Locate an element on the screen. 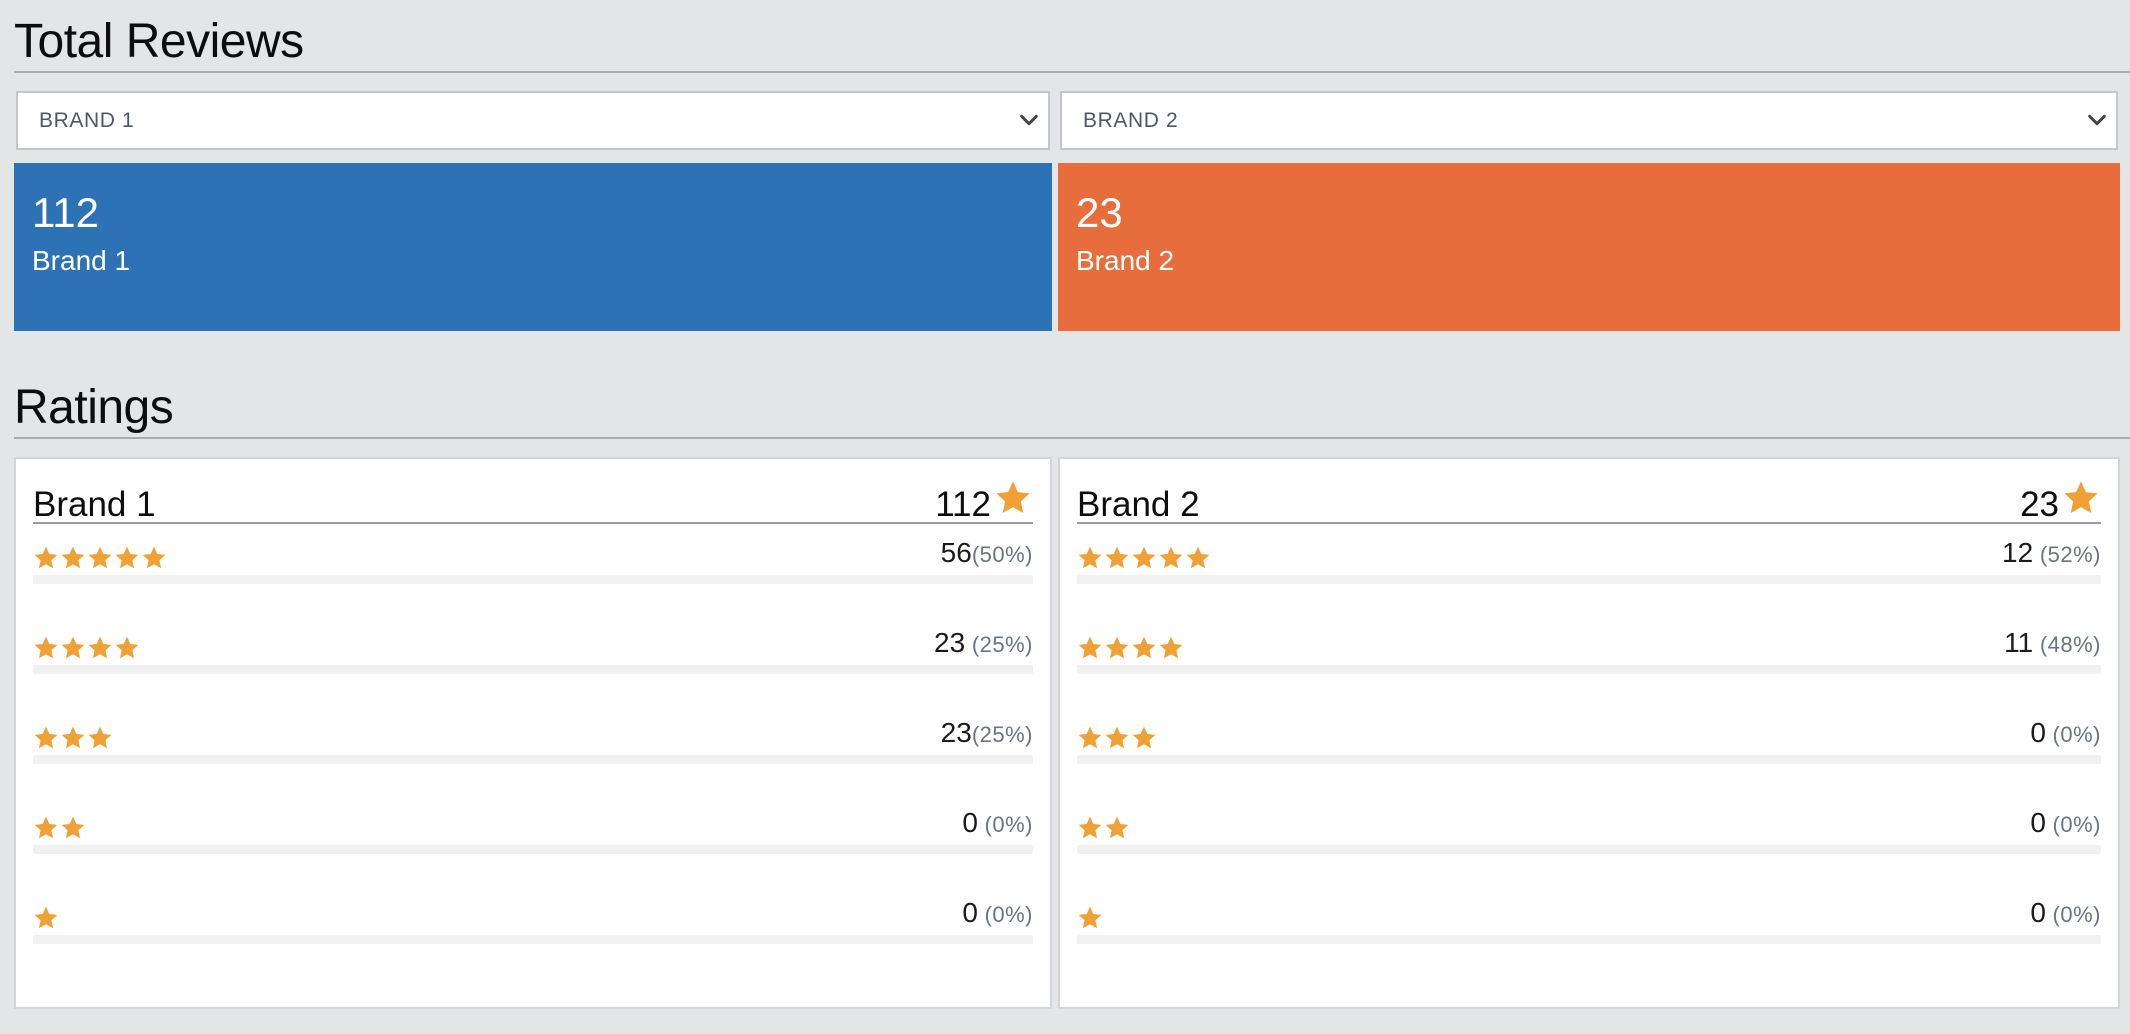  brand2-select: BRAND 2 is located at coordinates (1589, 120).